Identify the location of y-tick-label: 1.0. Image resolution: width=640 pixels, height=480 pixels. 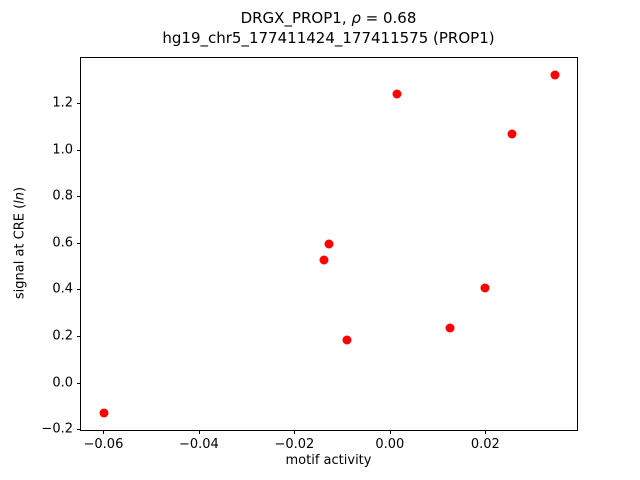
(62, 150).